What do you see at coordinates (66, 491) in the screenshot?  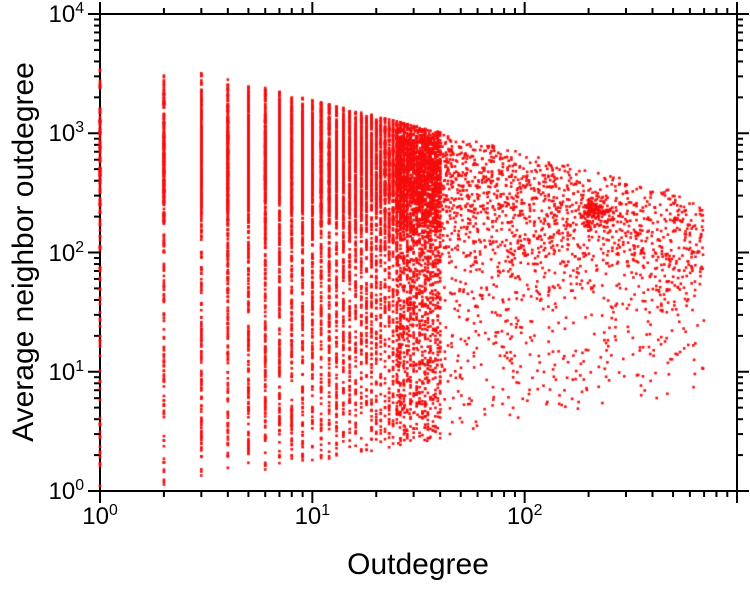 I see `y-tick-label: 10⁰` at bounding box center [66, 491].